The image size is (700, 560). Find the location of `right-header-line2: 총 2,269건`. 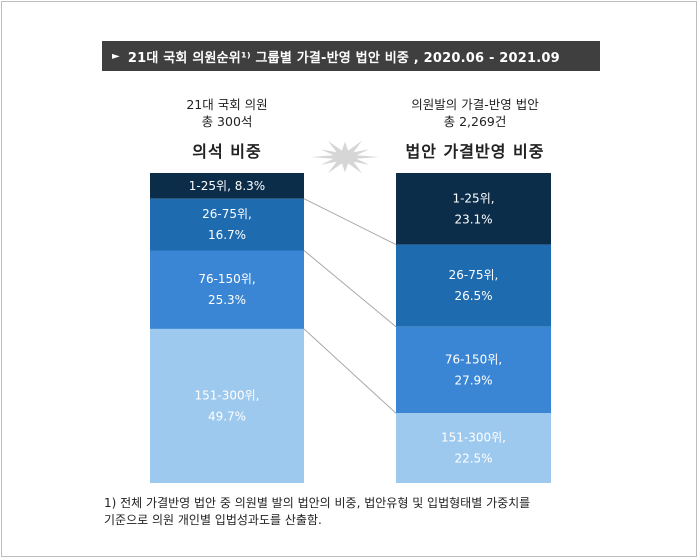

right-header-line2: 총 2,269건 is located at coordinates (475, 121).